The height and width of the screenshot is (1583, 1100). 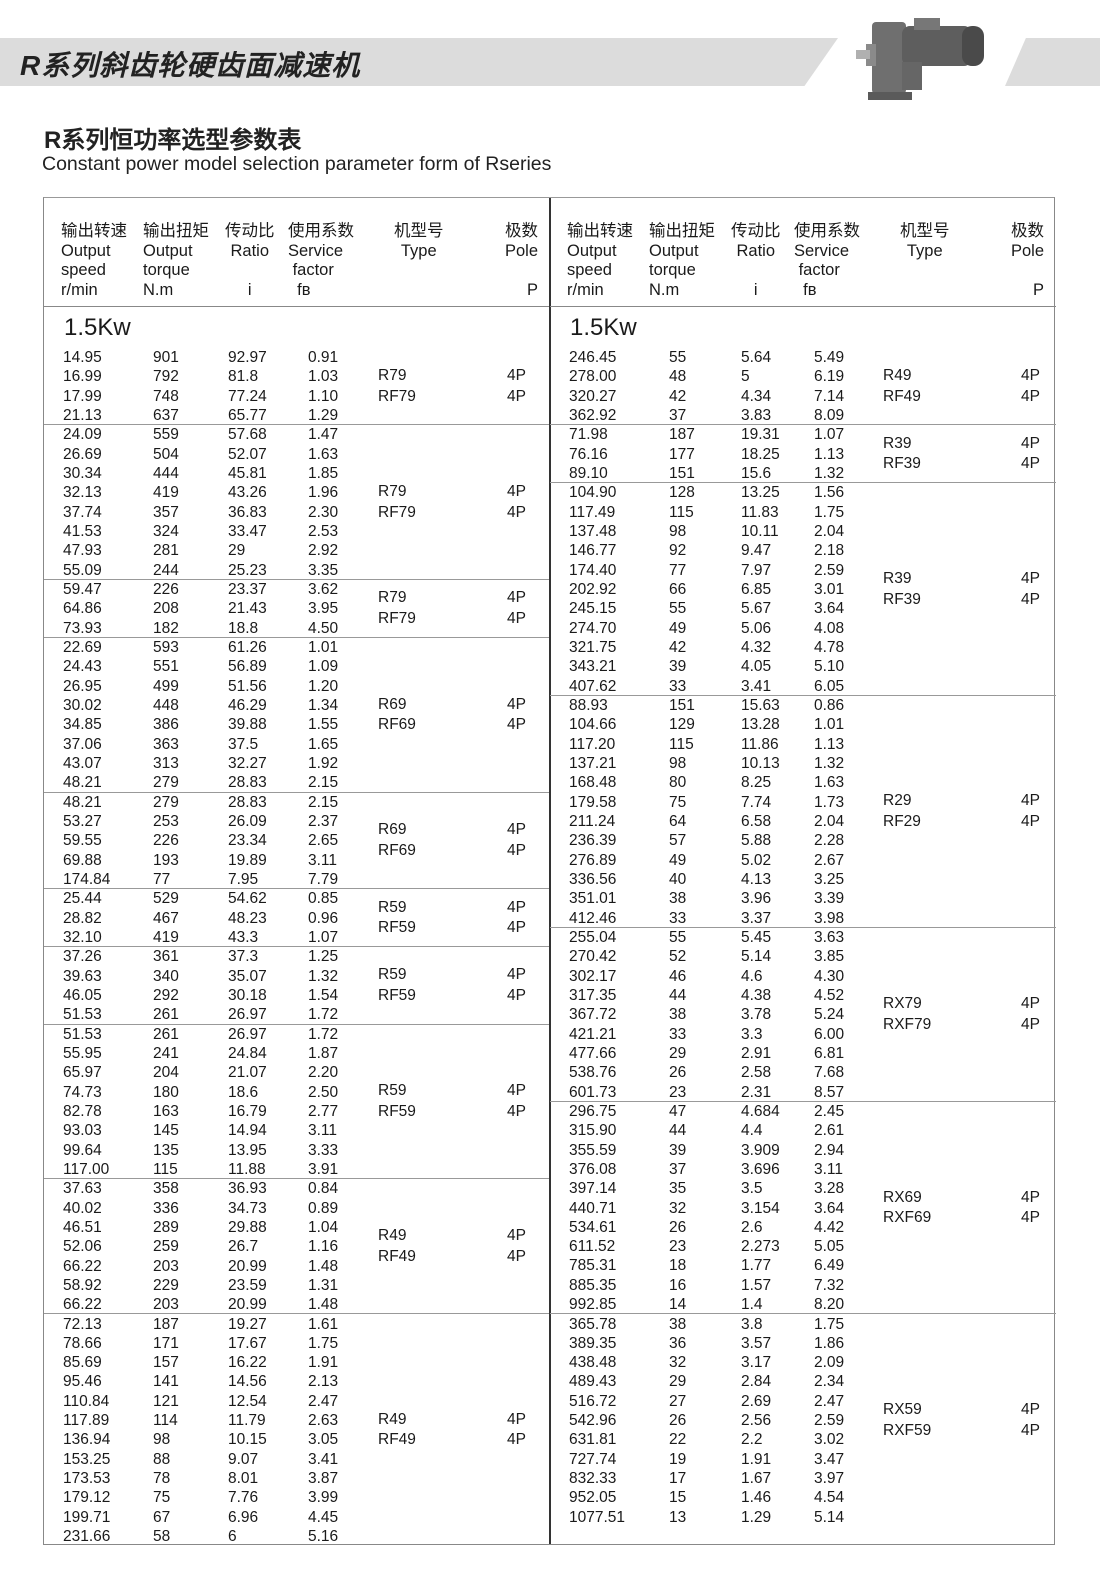 What do you see at coordinates (297, 976) in the screenshot?
I see `table-row: 39.63 340 35.07 1.32` at bounding box center [297, 976].